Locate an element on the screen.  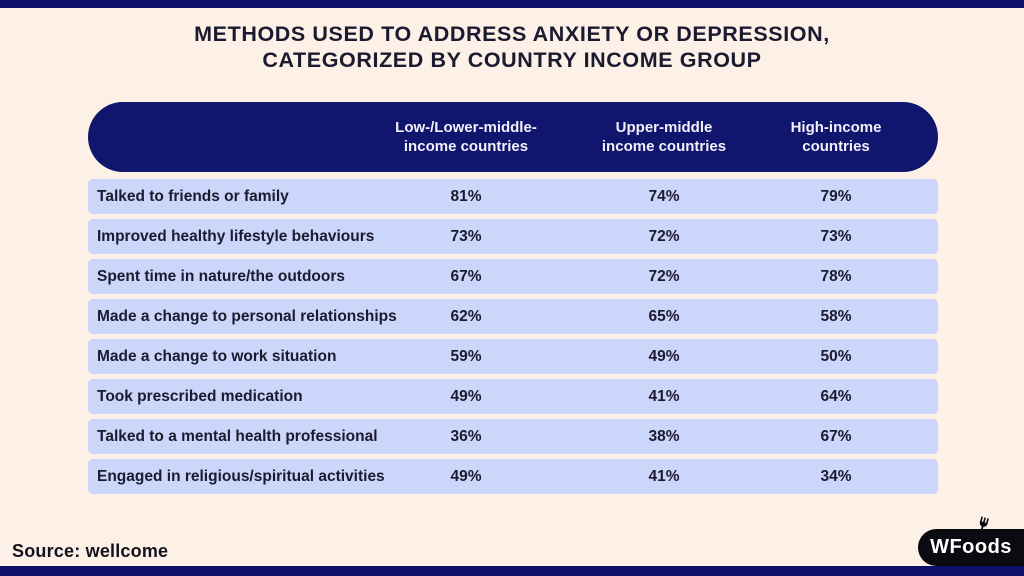
row-value-high: 73% is located at coordinates (836, 236).